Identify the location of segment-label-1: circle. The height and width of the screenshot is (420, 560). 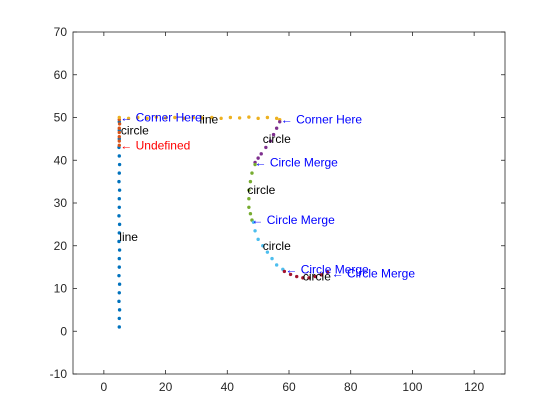
(135, 130).